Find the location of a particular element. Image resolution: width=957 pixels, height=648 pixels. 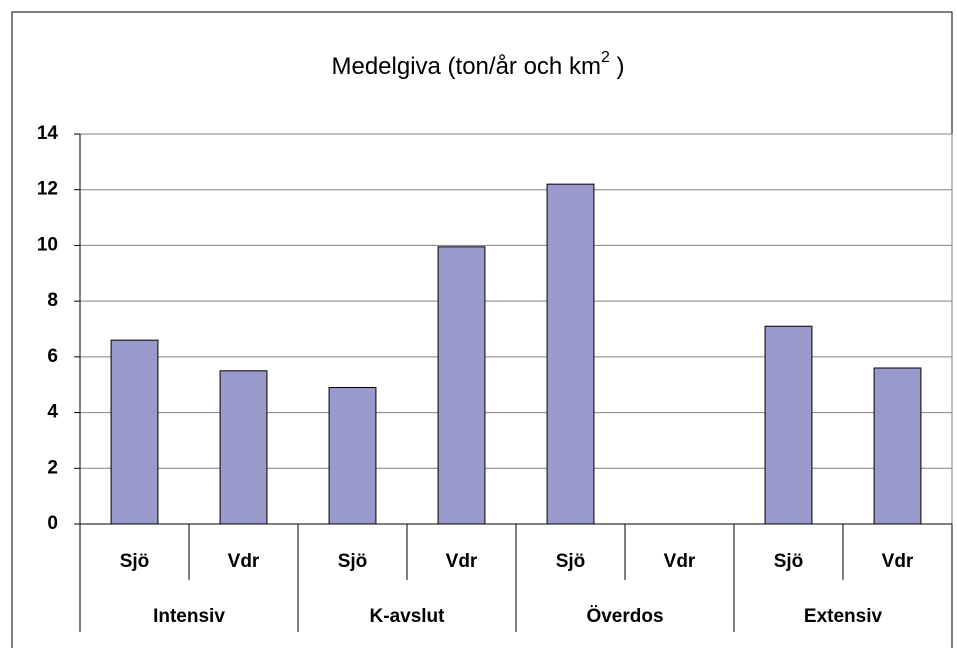

group-label: Intensiv is located at coordinates (189, 616).